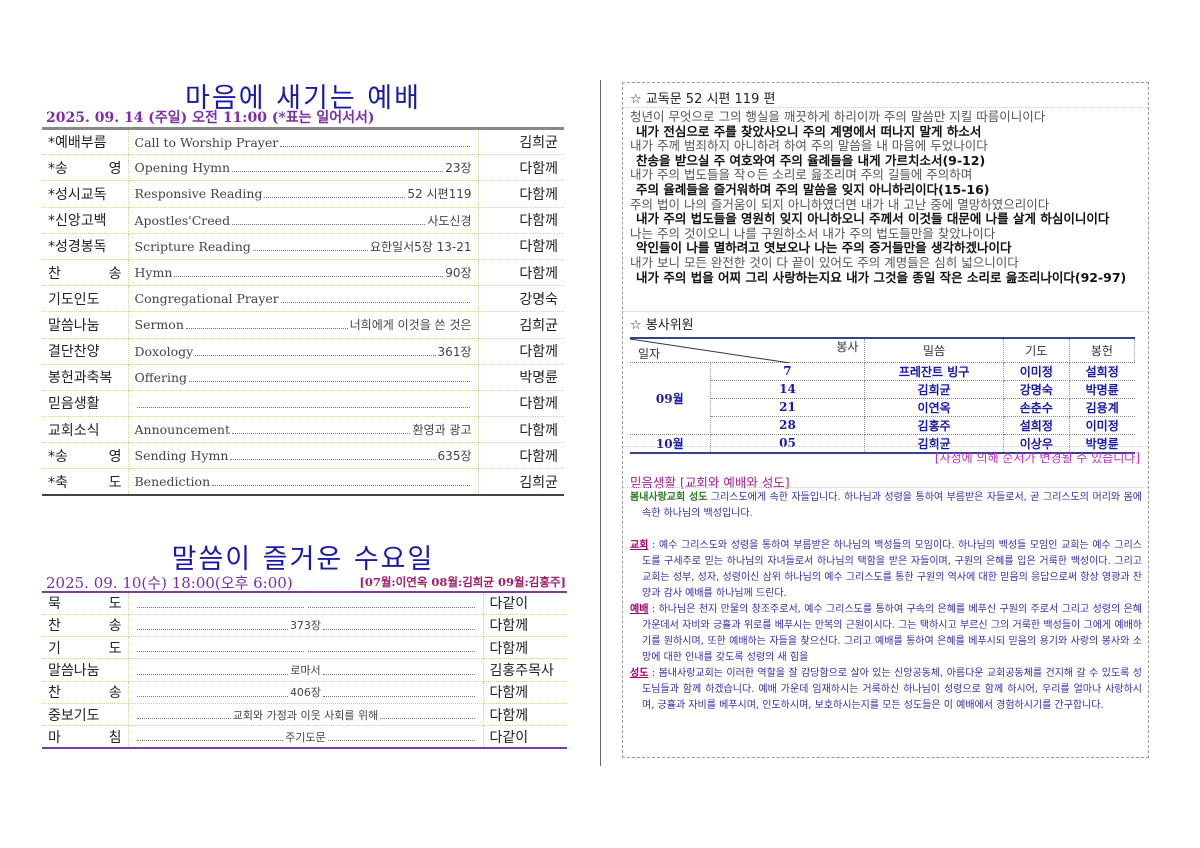 This screenshot has width=1200, height=848. Describe the element at coordinates (182, 220) in the screenshot. I see `order-english: Apostles'Creed` at that location.